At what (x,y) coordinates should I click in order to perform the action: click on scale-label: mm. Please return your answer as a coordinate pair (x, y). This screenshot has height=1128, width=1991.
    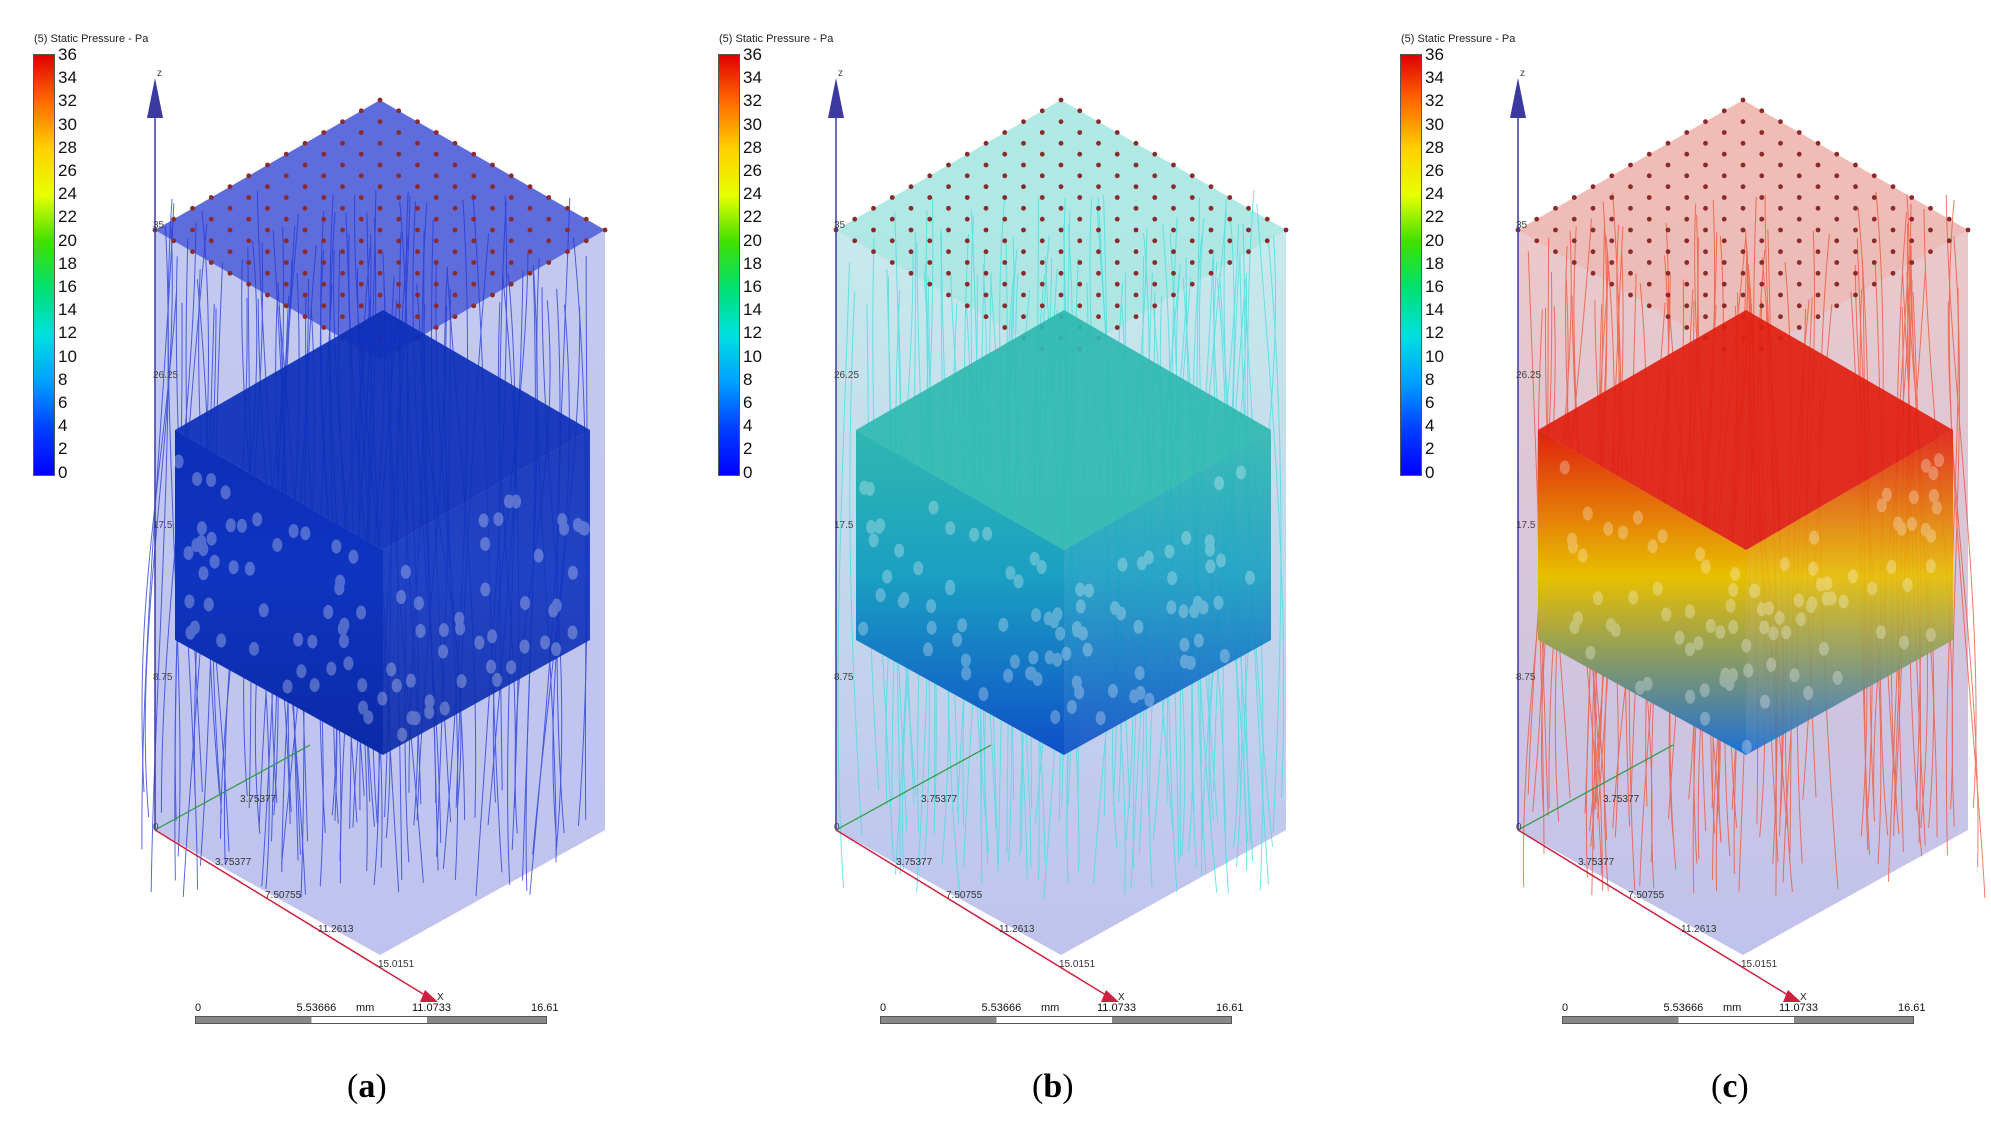
    Looking at the image, I should click on (365, 1008).